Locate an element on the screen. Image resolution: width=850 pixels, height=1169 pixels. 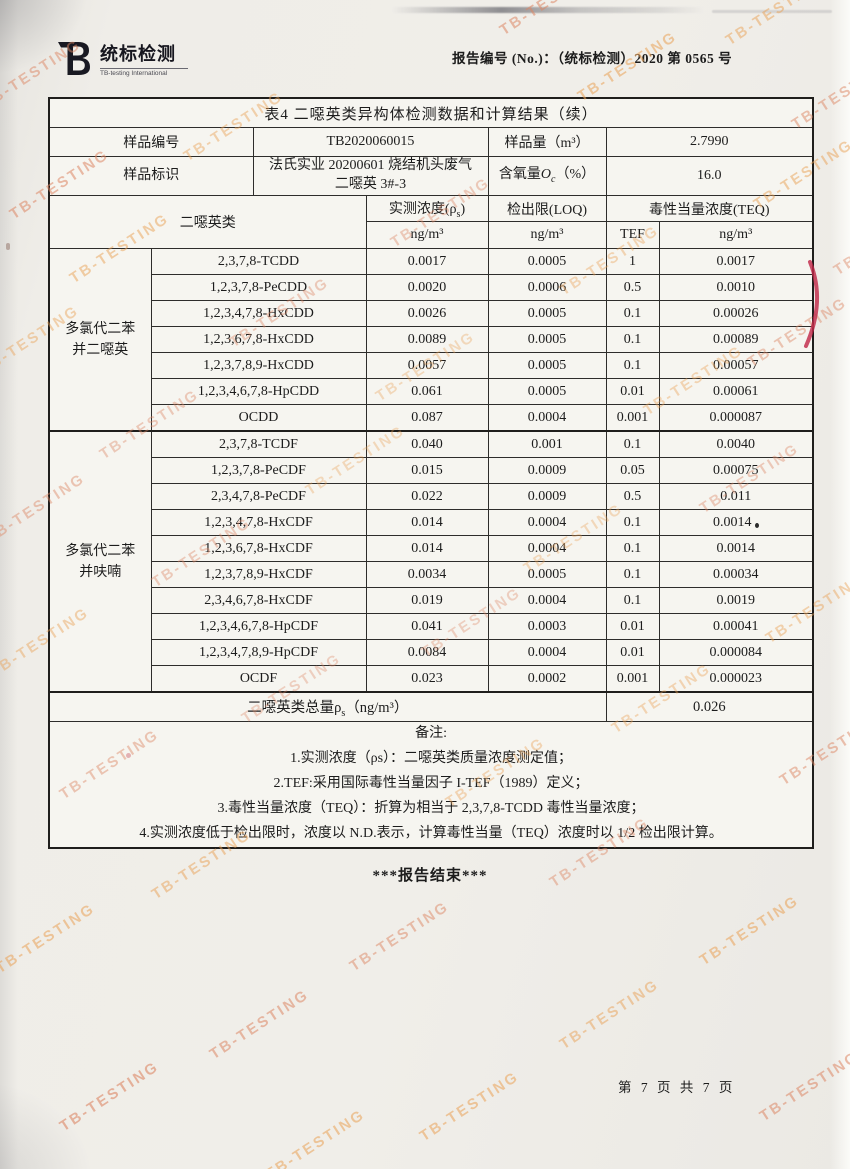
teq-value: 0.000084 is located at coordinates (736, 652).